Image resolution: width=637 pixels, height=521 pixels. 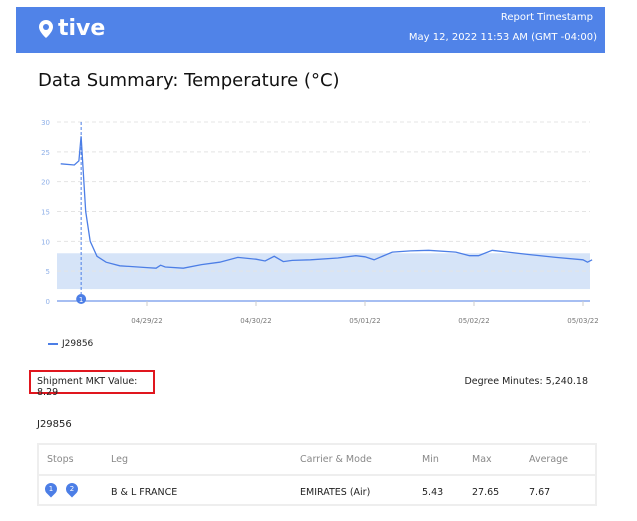 I want to click on carrier-cell: EMIRATES (Air), so click(x=335, y=492).